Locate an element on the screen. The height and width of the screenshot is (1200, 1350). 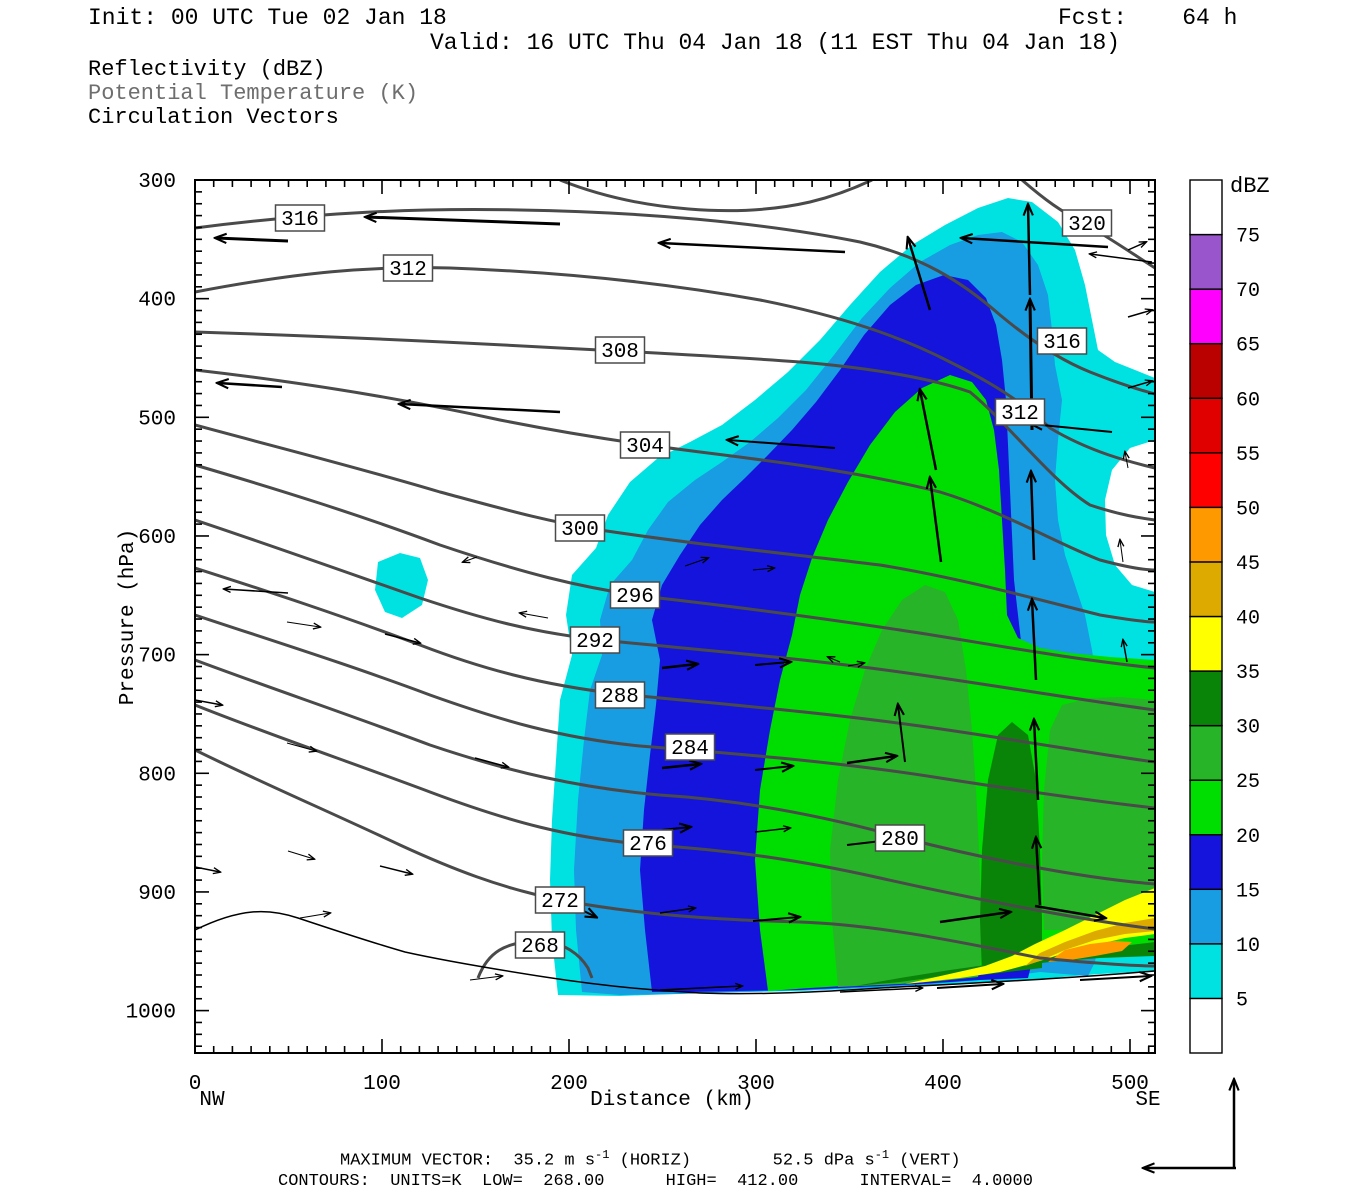
y-tick-label: 400 is located at coordinates (157, 301).